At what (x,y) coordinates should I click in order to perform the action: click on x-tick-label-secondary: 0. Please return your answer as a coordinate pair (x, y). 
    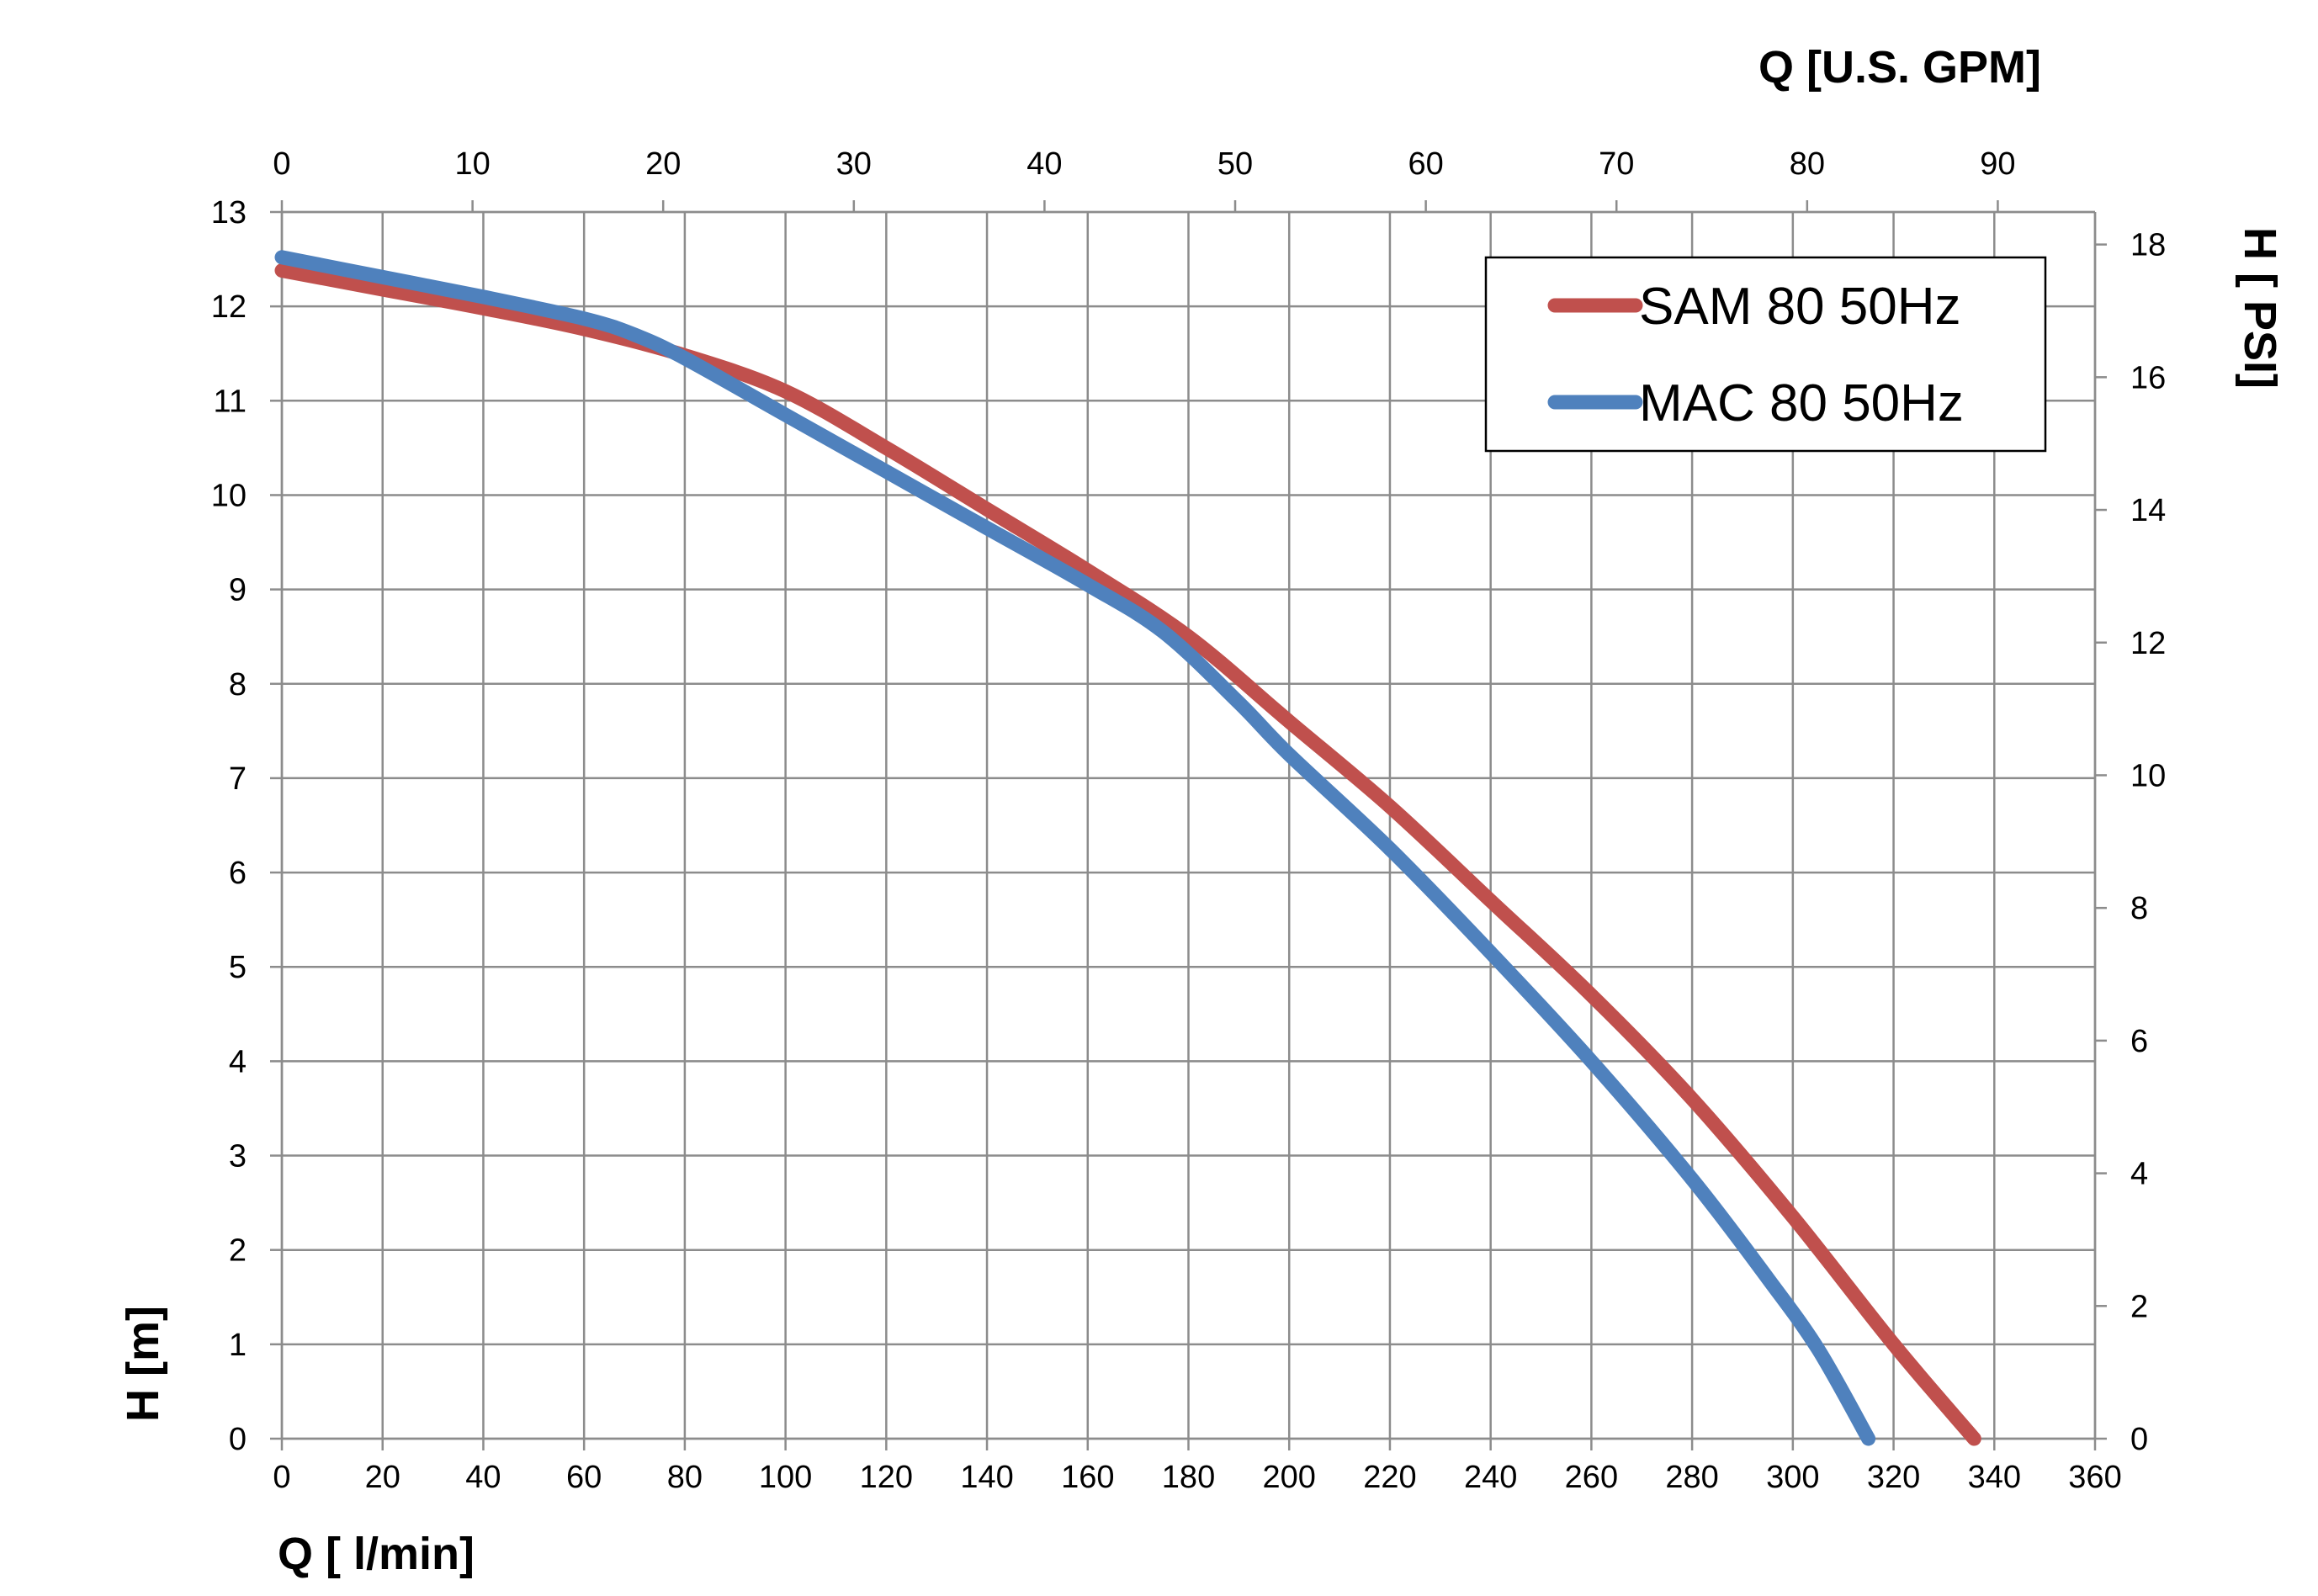
    Looking at the image, I should click on (282, 164).